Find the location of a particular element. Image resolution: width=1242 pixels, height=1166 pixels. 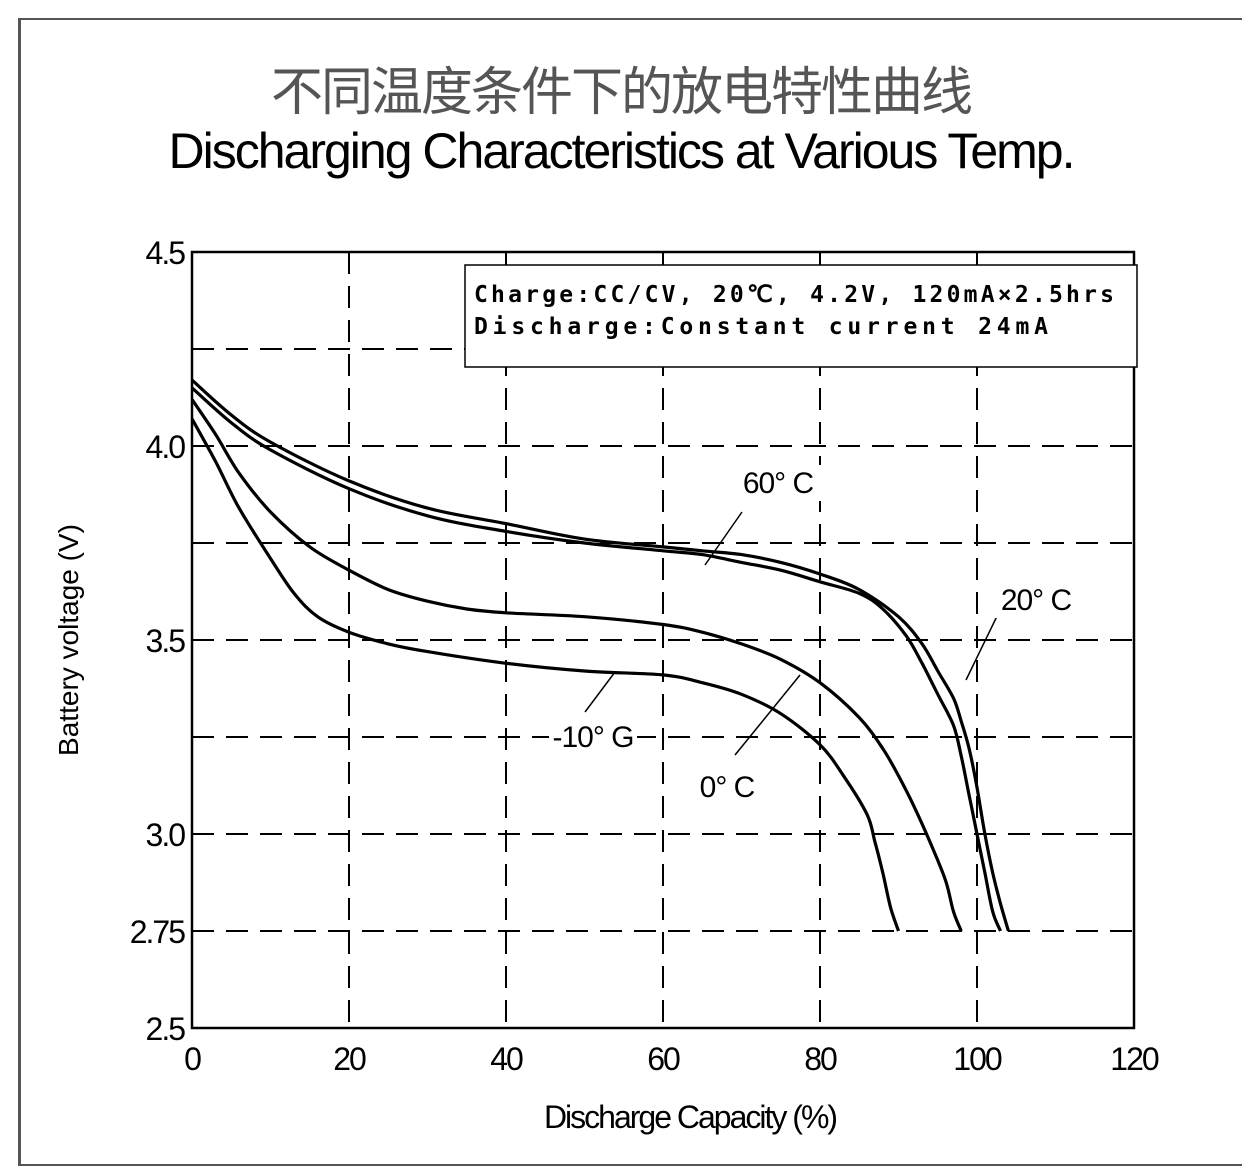

y-tick-label: 3.0 is located at coordinates (166, 835).